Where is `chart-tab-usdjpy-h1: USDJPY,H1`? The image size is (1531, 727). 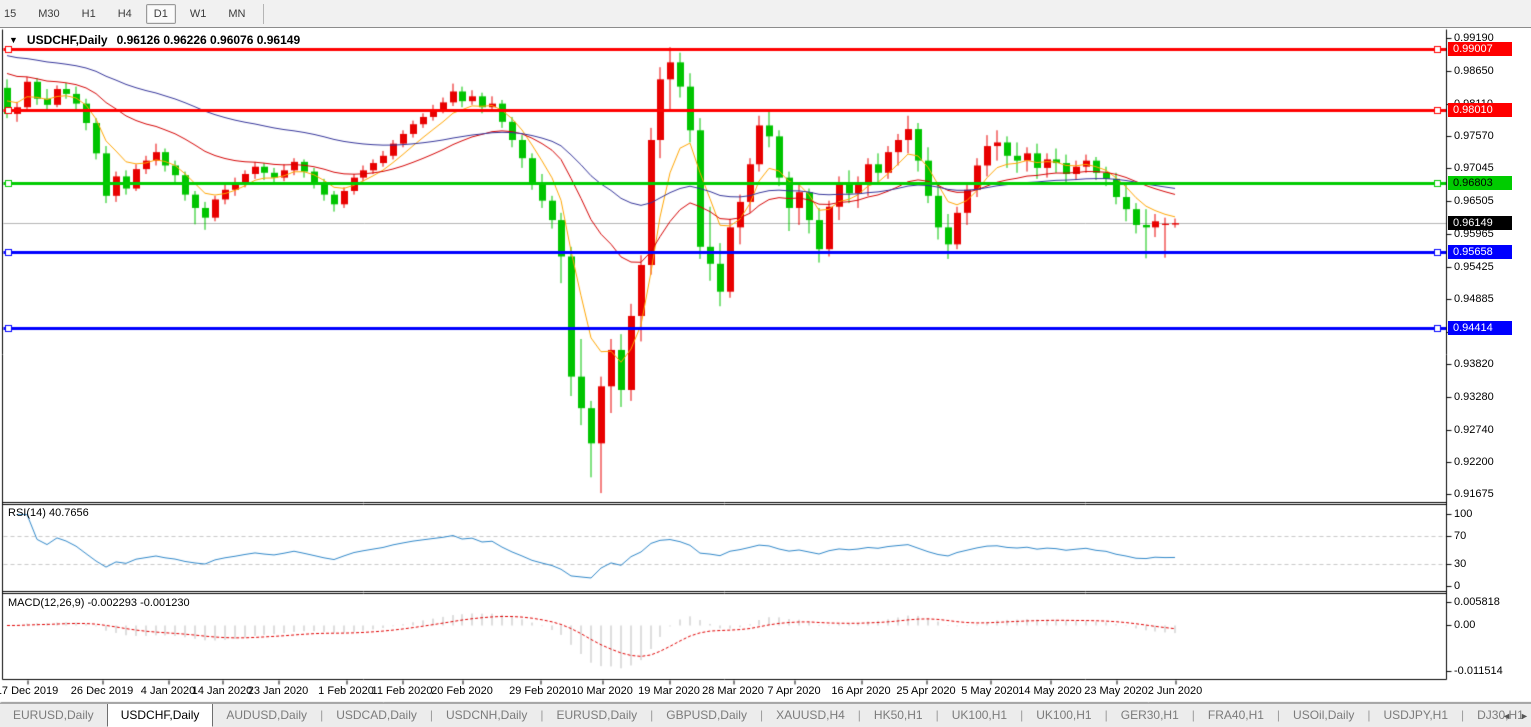 chart-tab-usdjpy-h1: USDJPY,H1 is located at coordinates (1415, 715).